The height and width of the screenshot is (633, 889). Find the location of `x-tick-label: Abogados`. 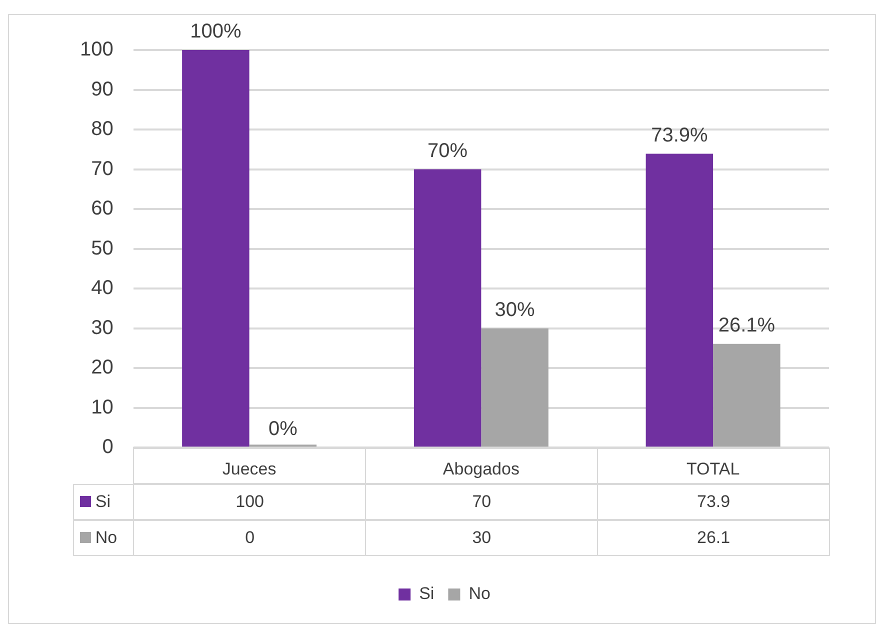

x-tick-label: Abogados is located at coordinates (481, 468).